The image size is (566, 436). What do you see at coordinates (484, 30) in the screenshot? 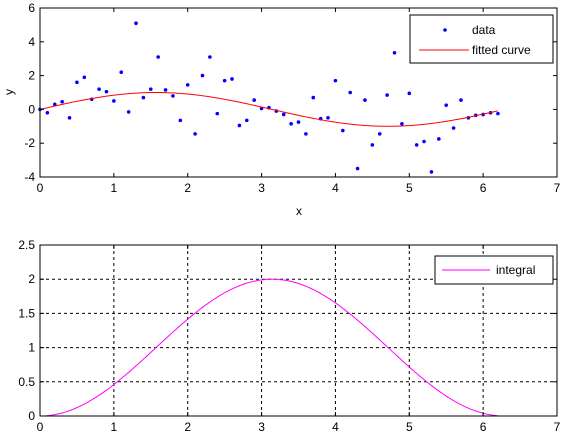
I see `legend-data-label: data` at bounding box center [484, 30].